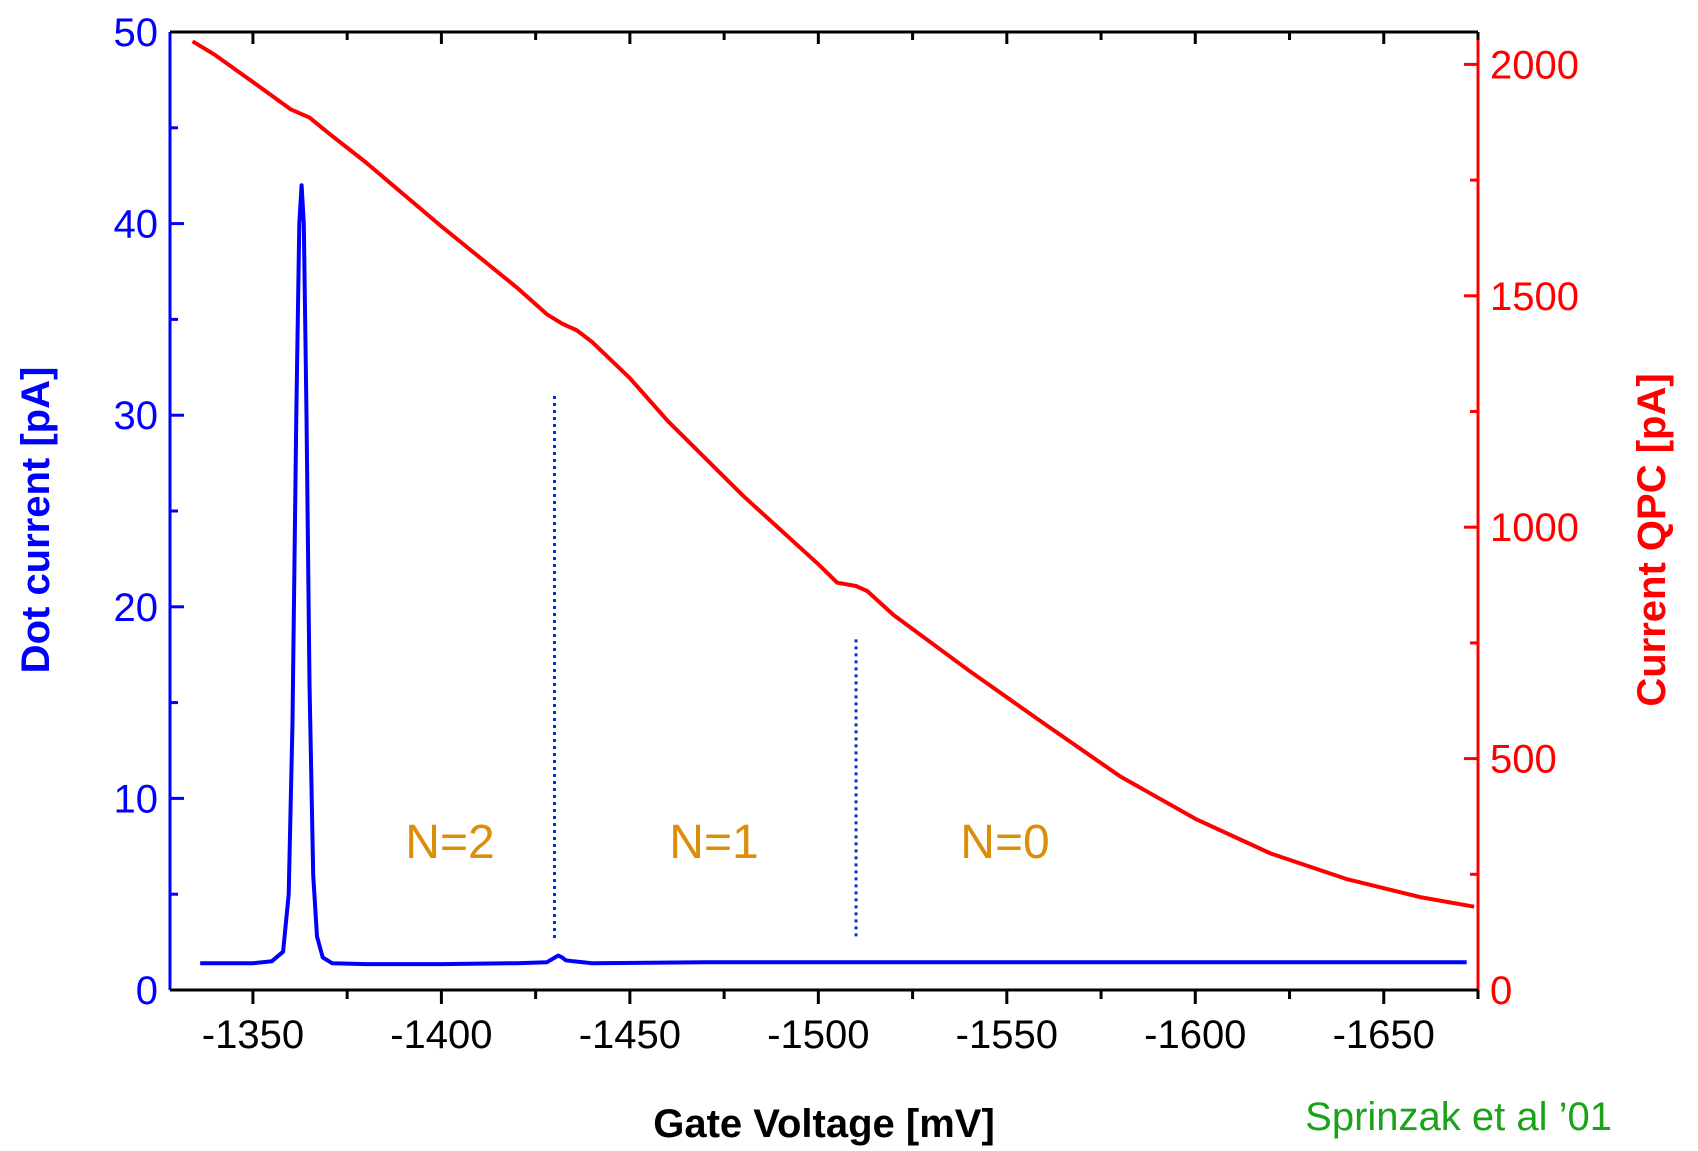 The height and width of the screenshot is (1151, 1698). I want to click on left-y-axis: 0 10 20 30 40 50, so click(149, 512).